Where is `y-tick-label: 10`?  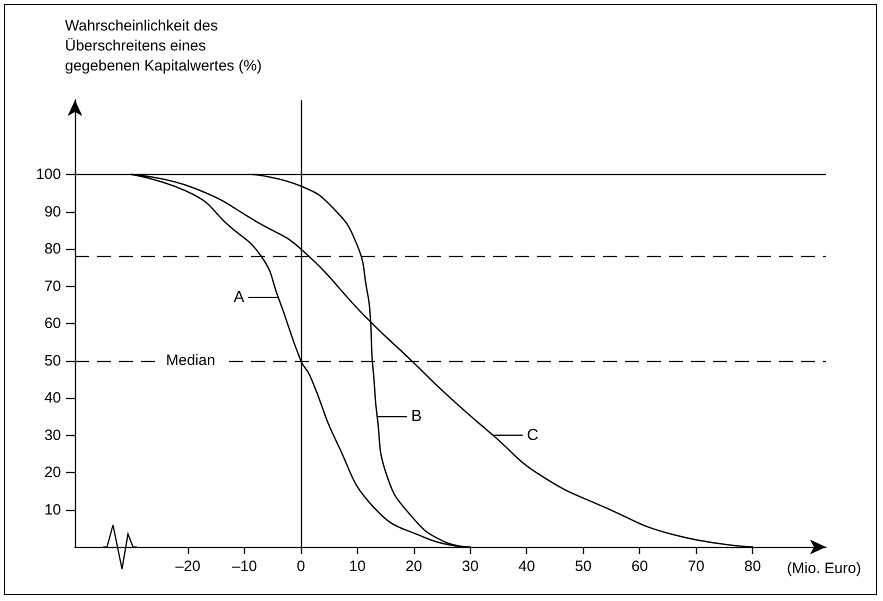 y-tick-label: 10 is located at coordinates (52, 509).